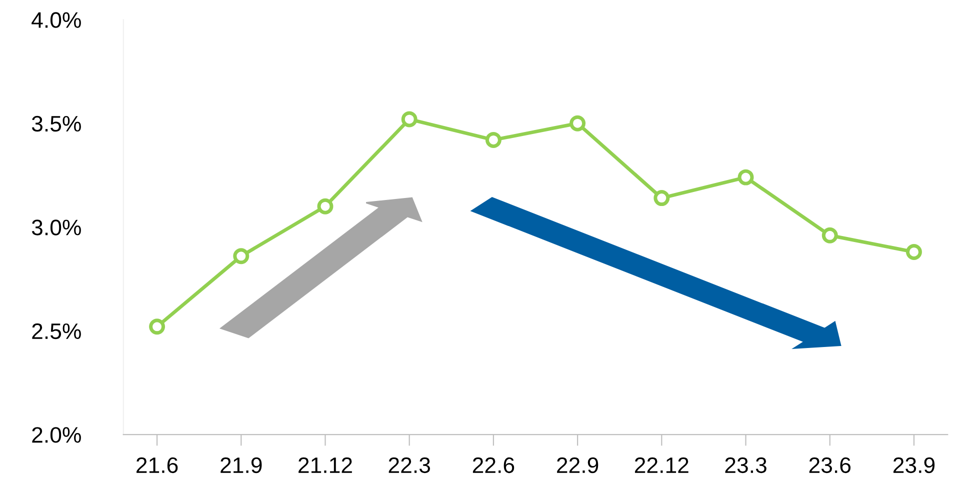 The height and width of the screenshot is (491, 964). What do you see at coordinates (56, 124) in the screenshot?
I see `y-tick-label: 3.5%` at bounding box center [56, 124].